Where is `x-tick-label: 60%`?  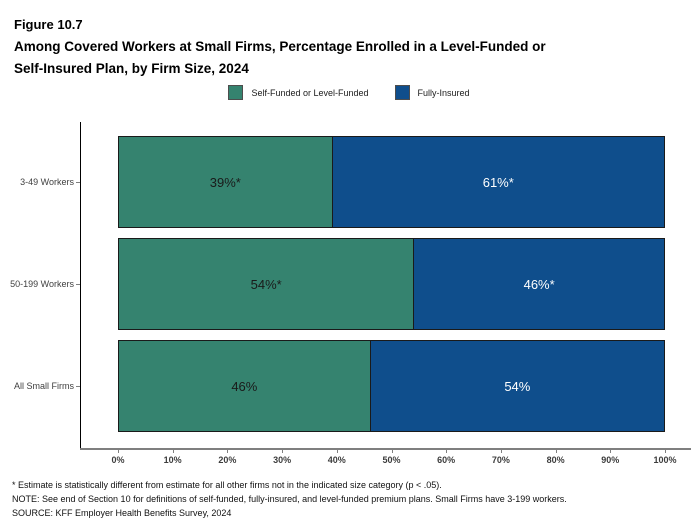 x-tick-label: 60% is located at coordinates (446, 460).